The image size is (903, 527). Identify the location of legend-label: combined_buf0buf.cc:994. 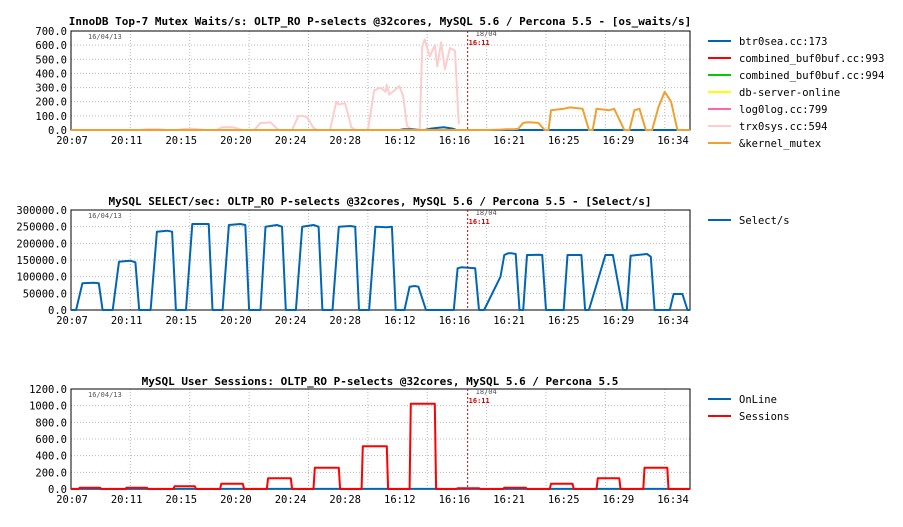
(811, 76).